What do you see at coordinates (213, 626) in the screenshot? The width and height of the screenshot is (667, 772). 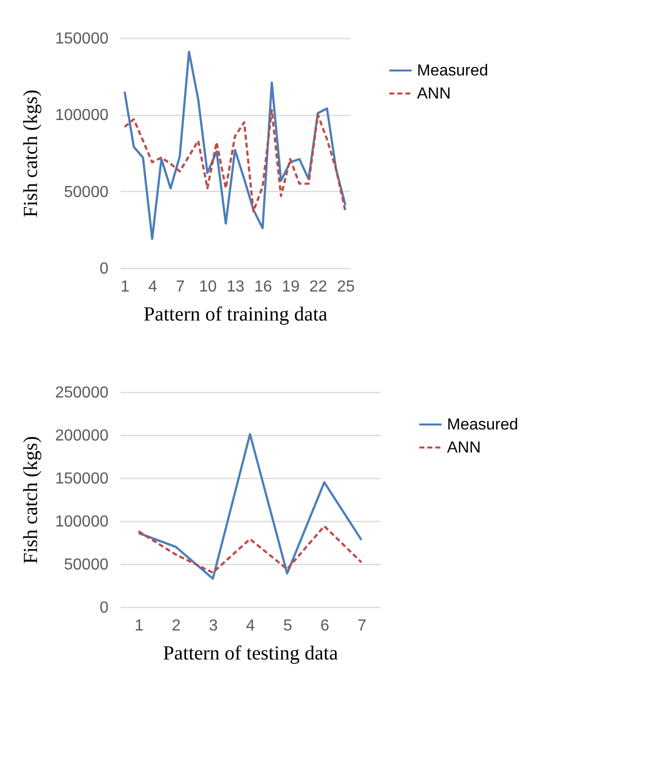 I see `x-tick-label: 3` at bounding box center [213, 626].